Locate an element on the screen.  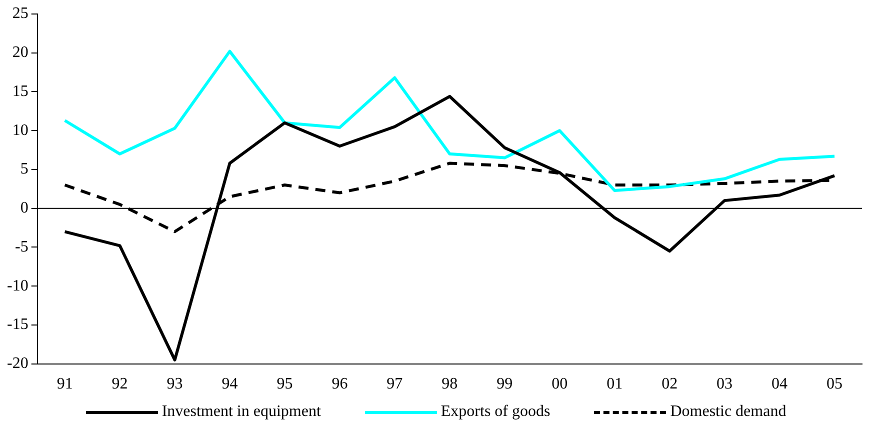
x-tick-label: 03 is located at coordinates (724, 384).